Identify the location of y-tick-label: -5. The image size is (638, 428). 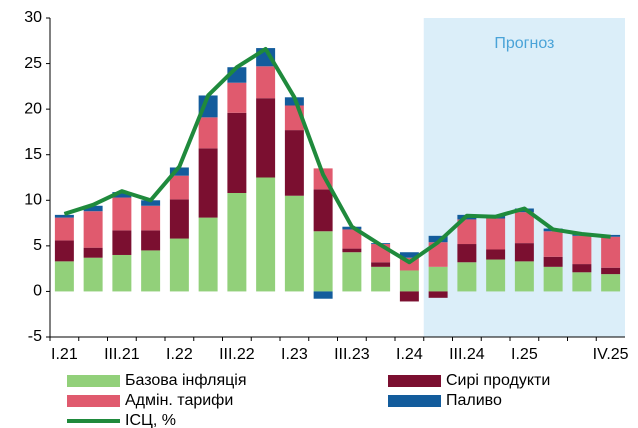
(35, 336).